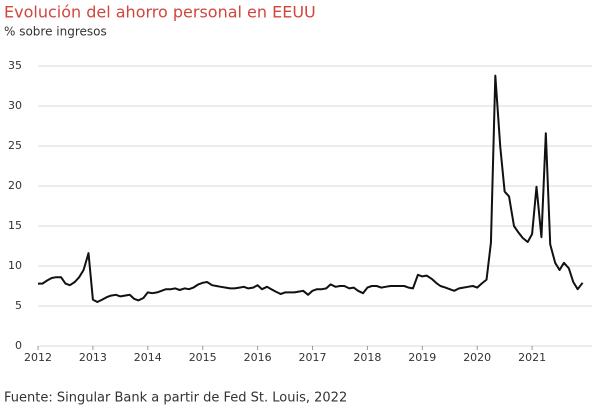  I want to click on x-tick-label: 2018, so click(367, 357).